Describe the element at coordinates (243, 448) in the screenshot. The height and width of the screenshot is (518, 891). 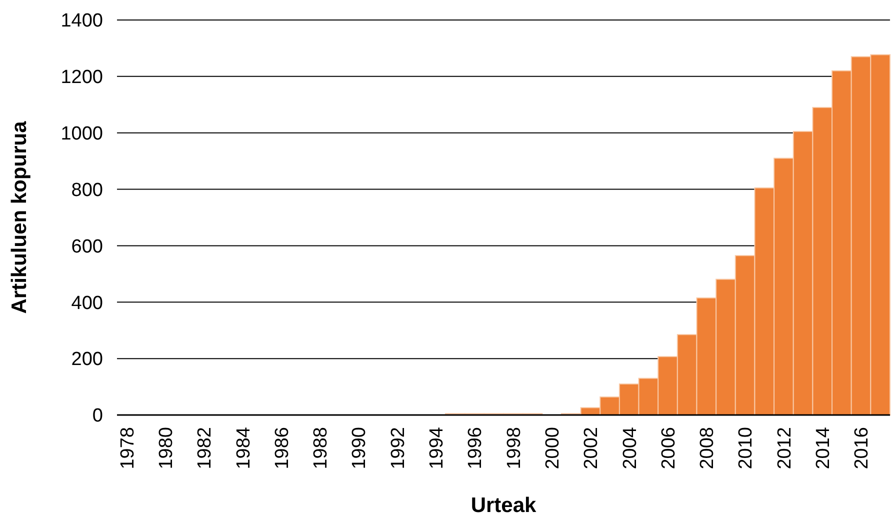
I see `x-tick-label: 1984` at that location.